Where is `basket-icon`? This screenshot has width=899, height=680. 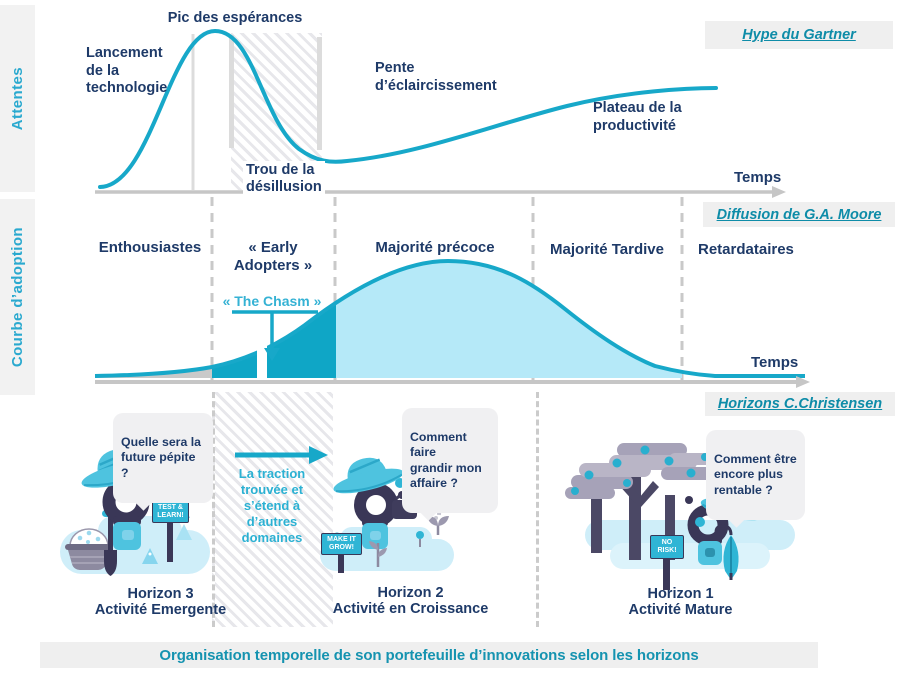
basket-icon is located at coordinates (89, 549).